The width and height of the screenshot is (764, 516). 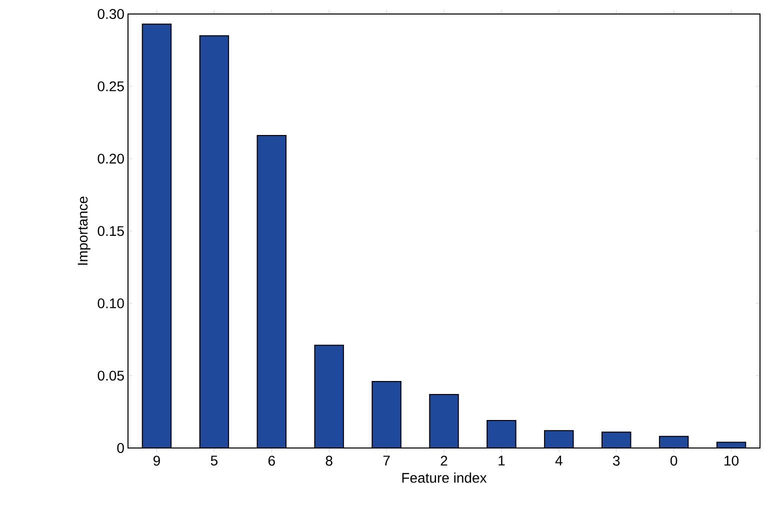 I want to click on x-tick-label: 7, so click(x=386, y=461).